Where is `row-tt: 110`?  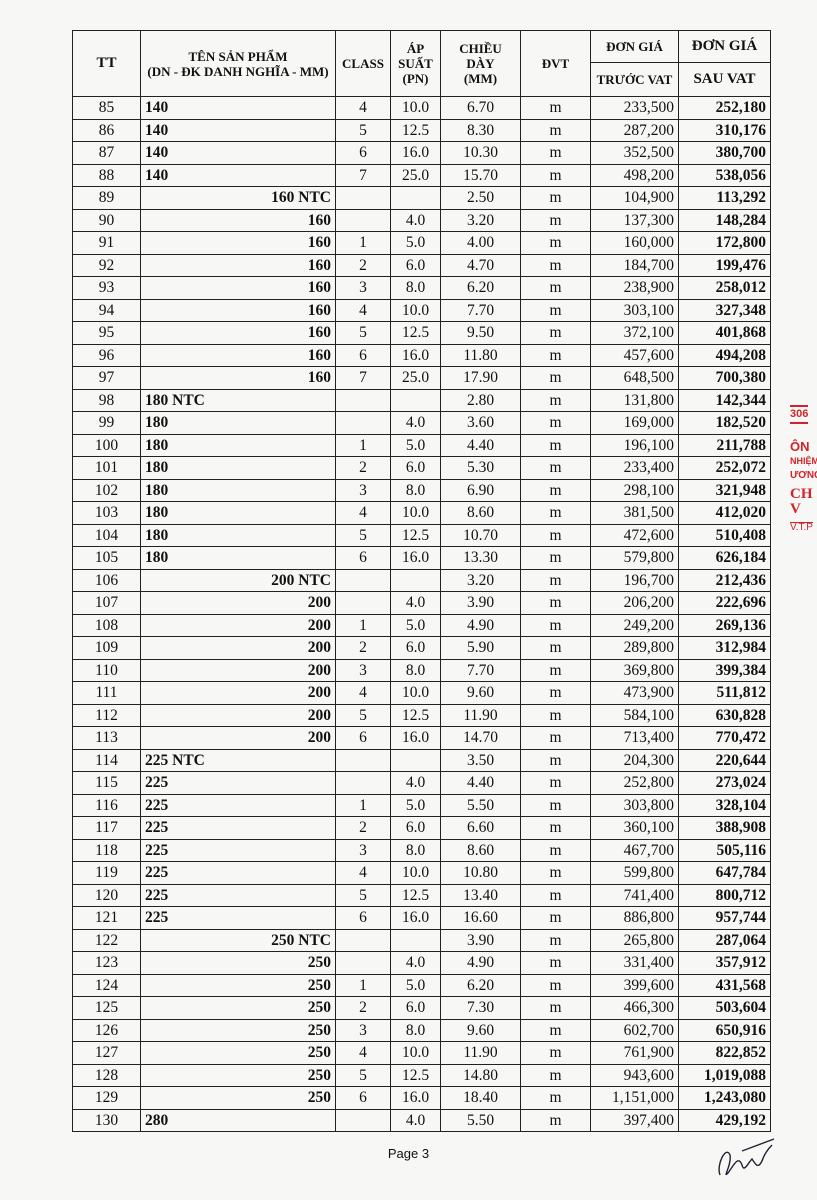
row-tt: 110 is located at coordinates (106, 670).